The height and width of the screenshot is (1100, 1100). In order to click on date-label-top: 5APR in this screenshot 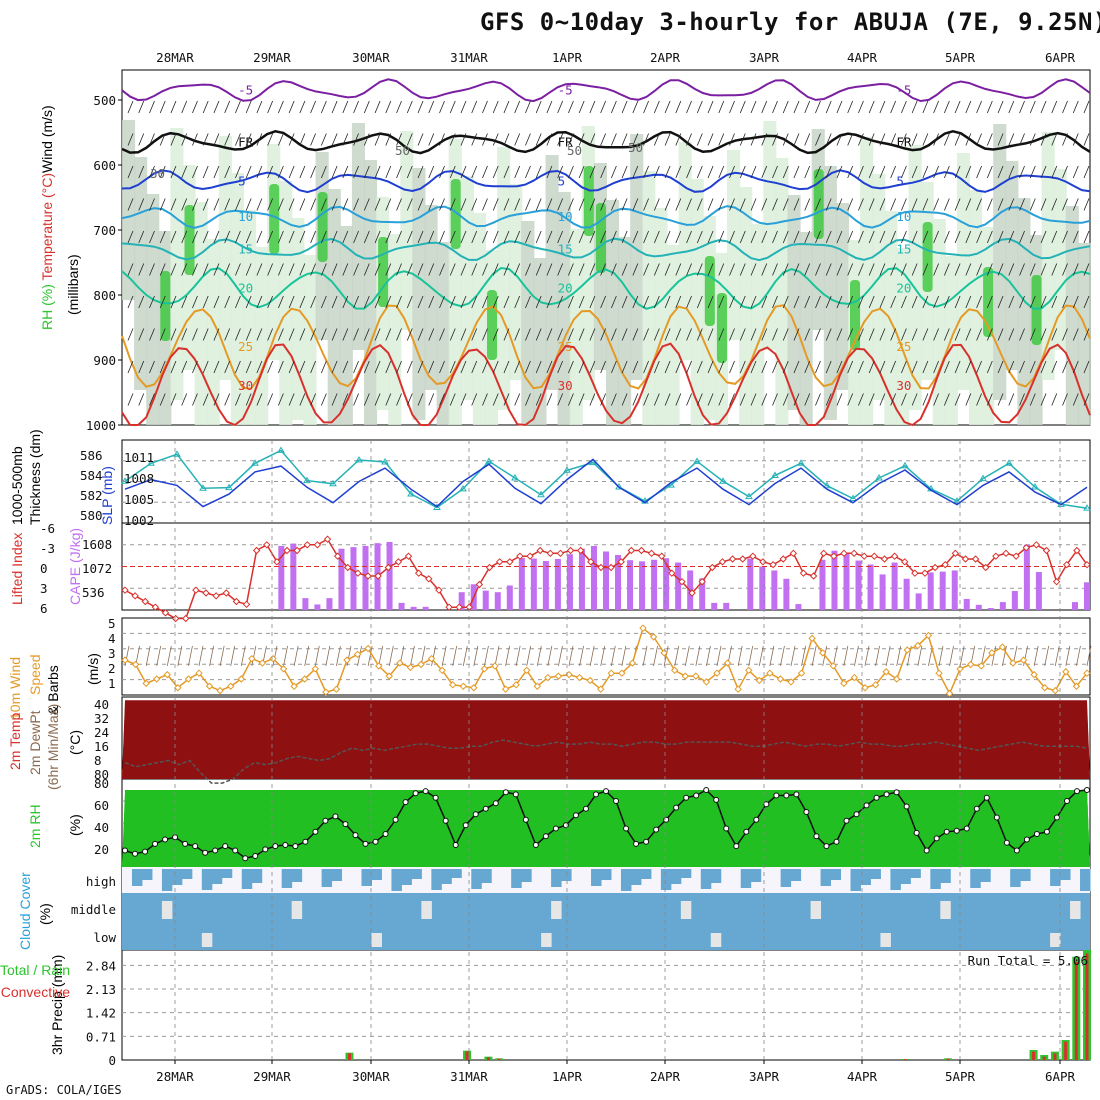, I will do `click(960, 57)`.